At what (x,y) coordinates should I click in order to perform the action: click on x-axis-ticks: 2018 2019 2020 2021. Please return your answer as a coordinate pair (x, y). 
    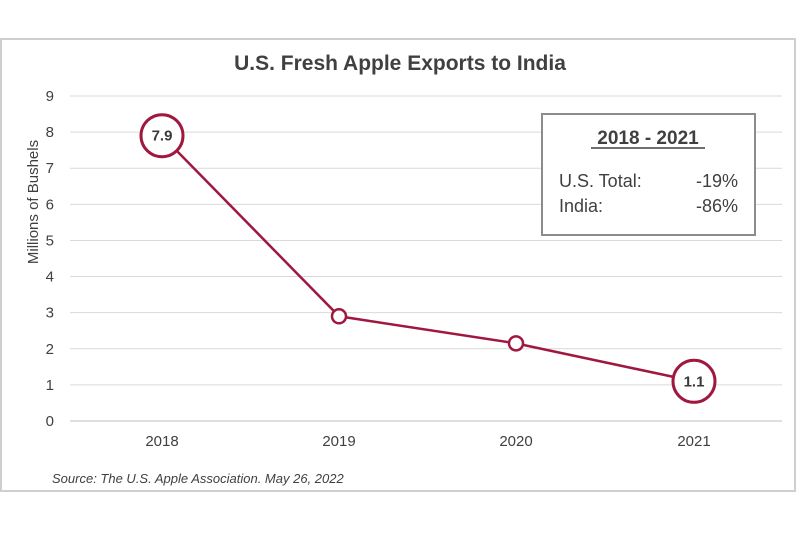
    Looking at the image, I should click on (427, 441).